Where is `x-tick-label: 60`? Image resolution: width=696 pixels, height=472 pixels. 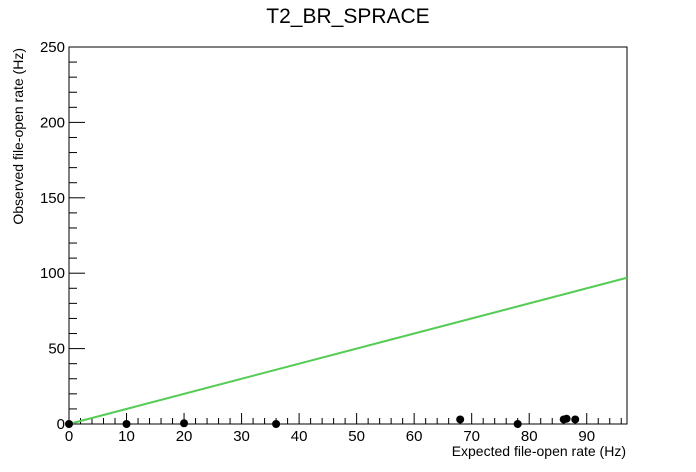 x-tick-label: 60 is located at coordinates (414, 436).